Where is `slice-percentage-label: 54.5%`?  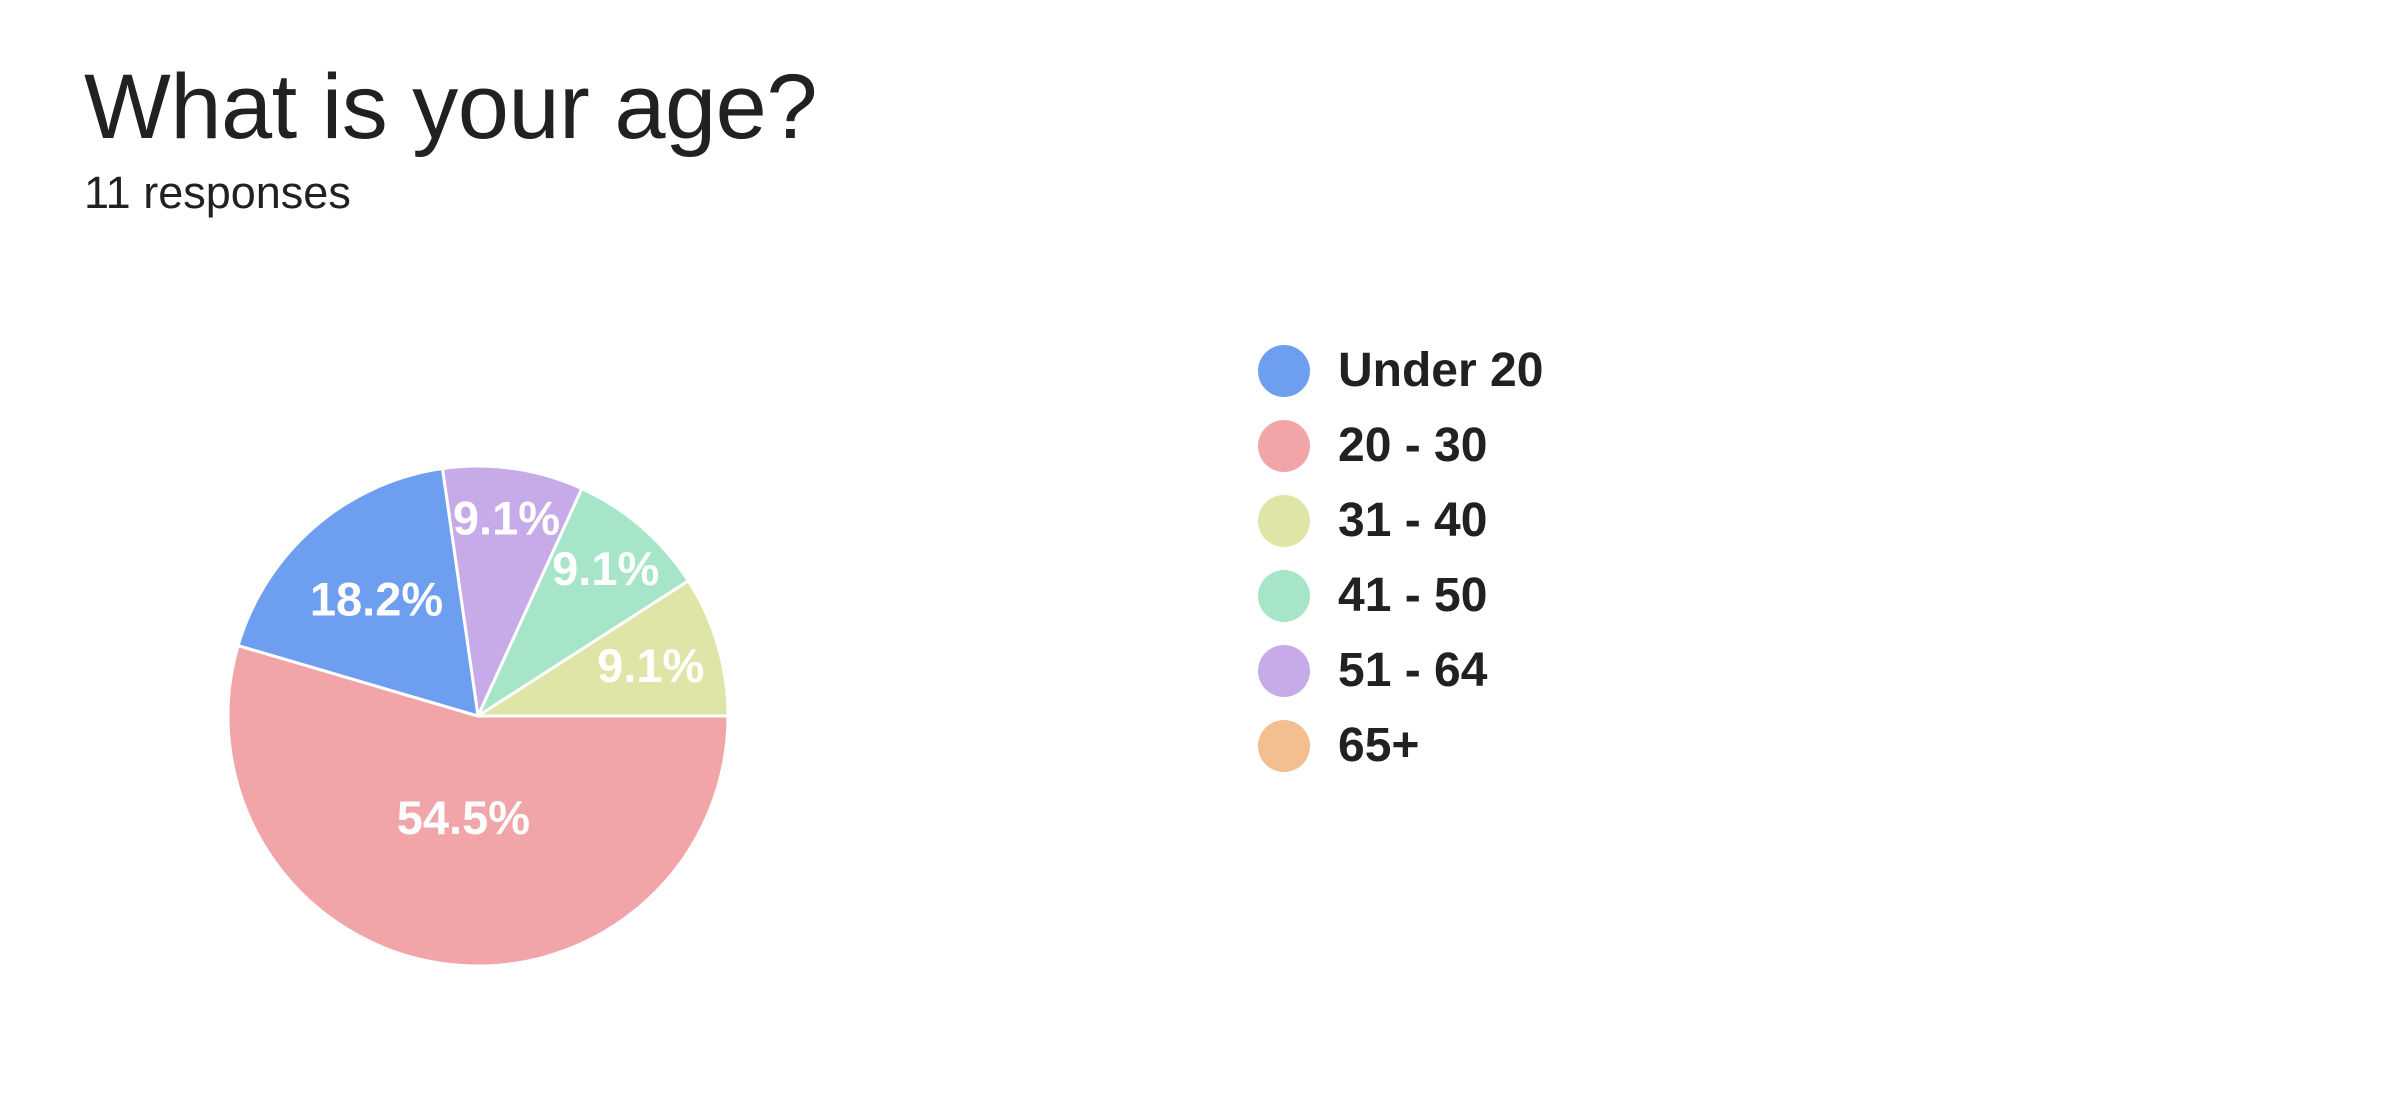
slice-percentage-label: 54.5% is located at coordinates (463, 817).